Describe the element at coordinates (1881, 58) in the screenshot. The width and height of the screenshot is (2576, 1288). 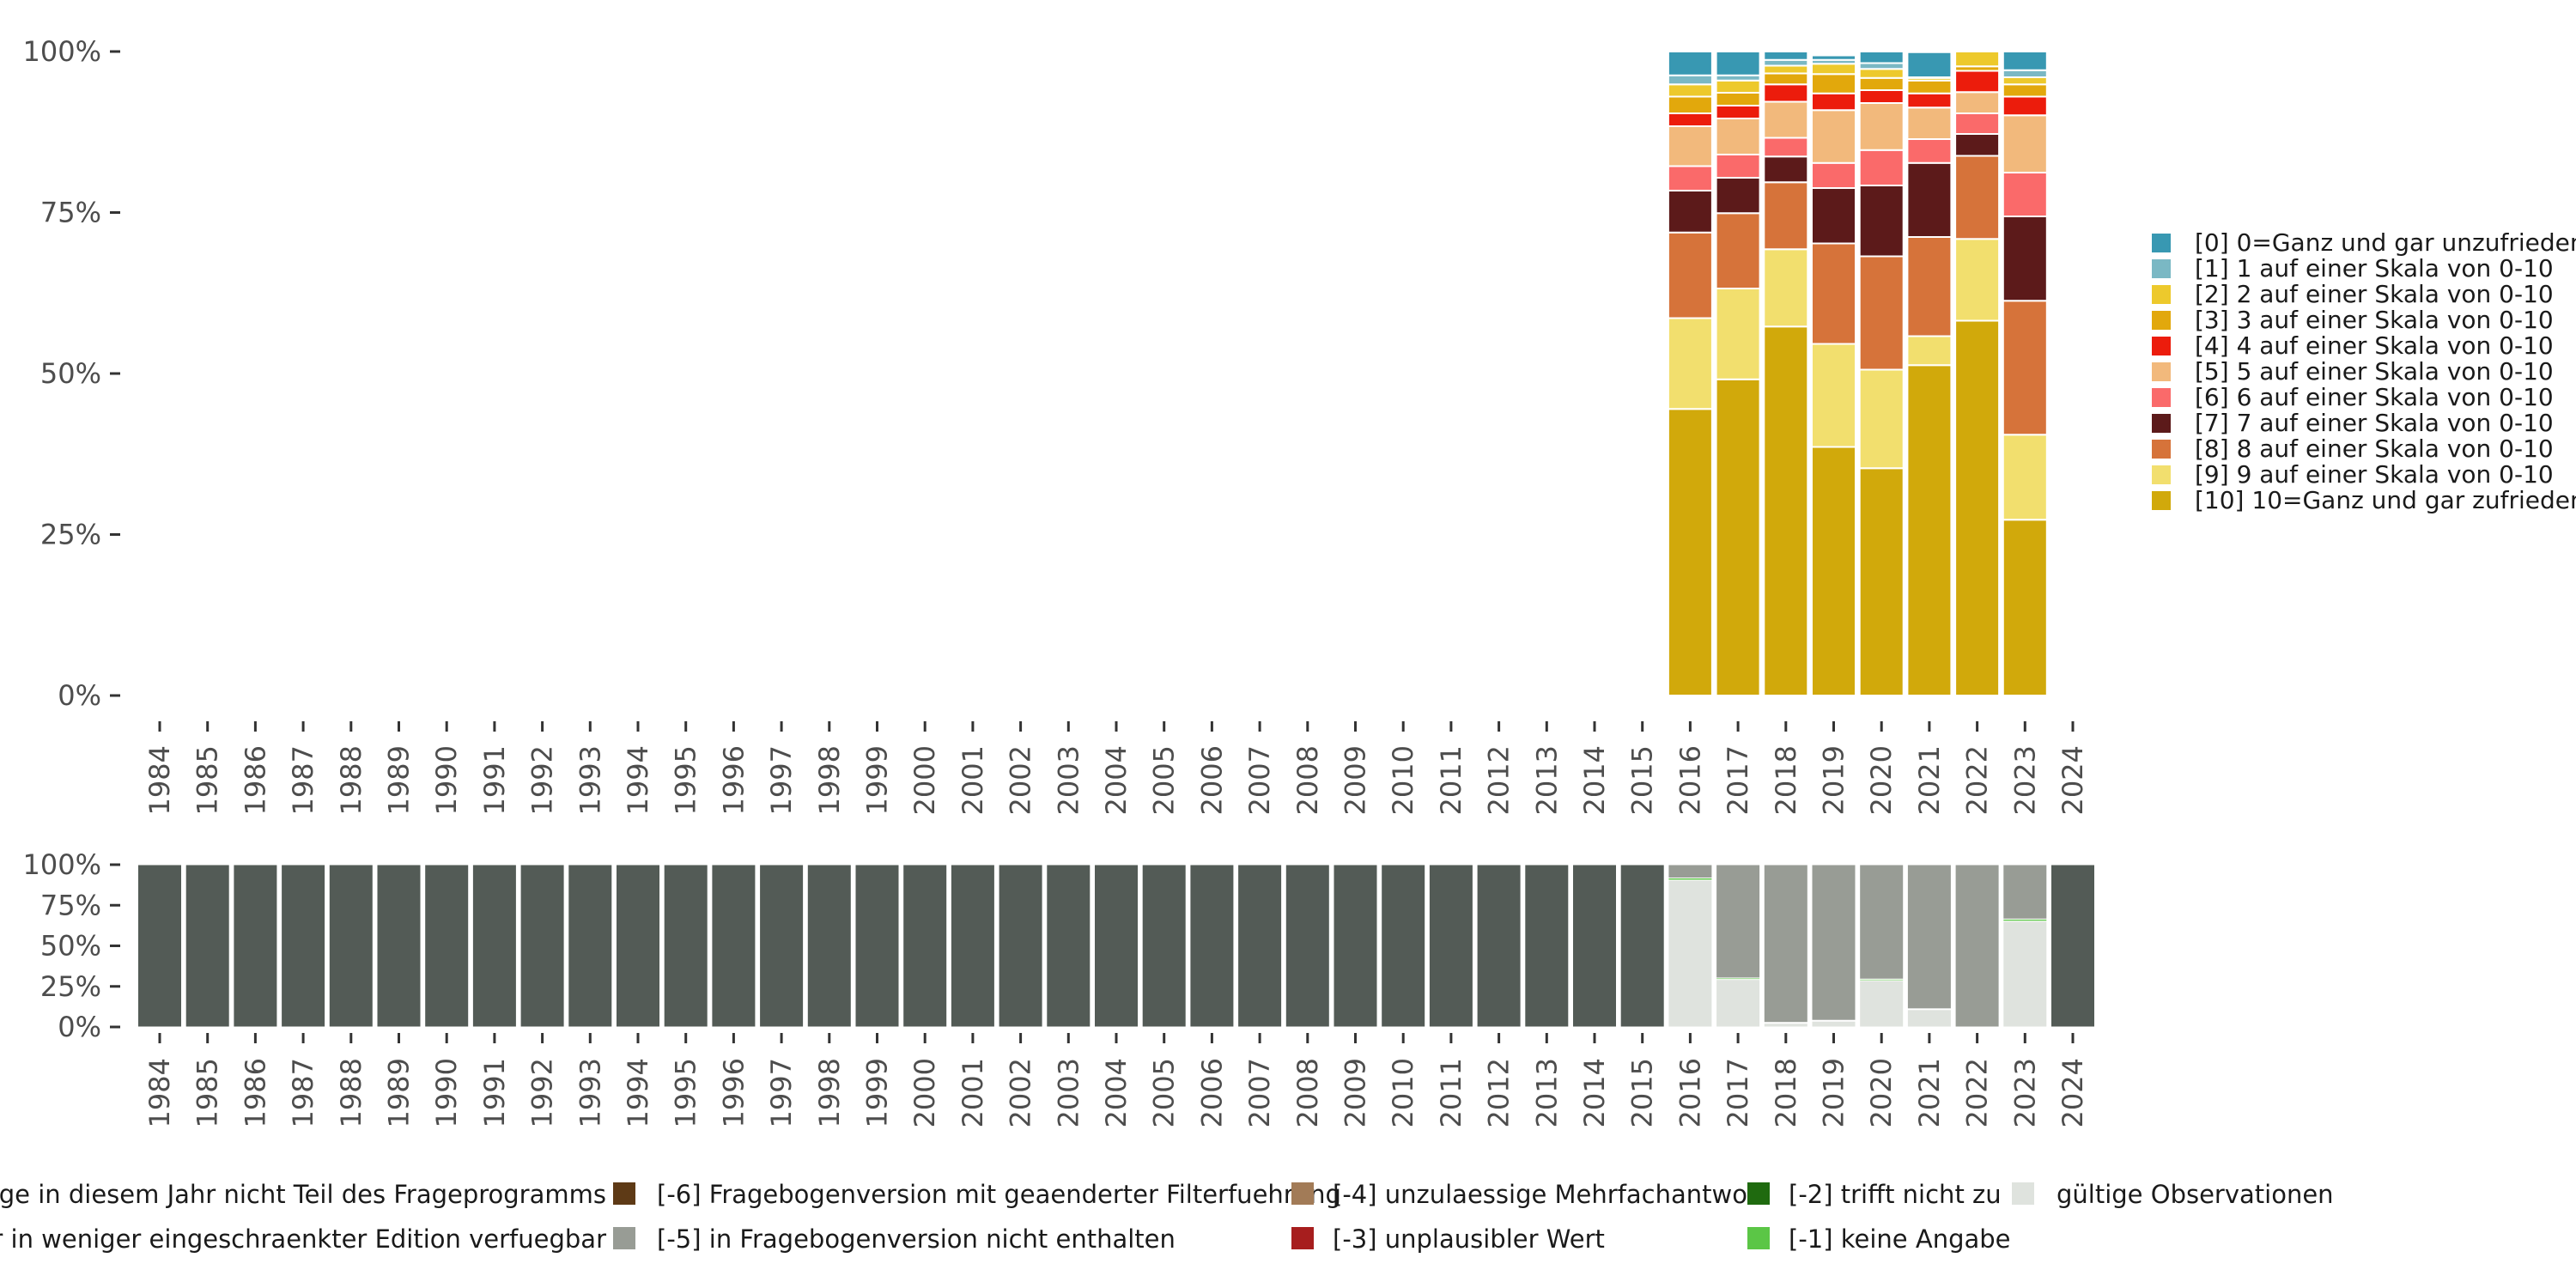
I see `bar-segment-2020-0-0-ganz-und-gar-unzufrieden` at that location.